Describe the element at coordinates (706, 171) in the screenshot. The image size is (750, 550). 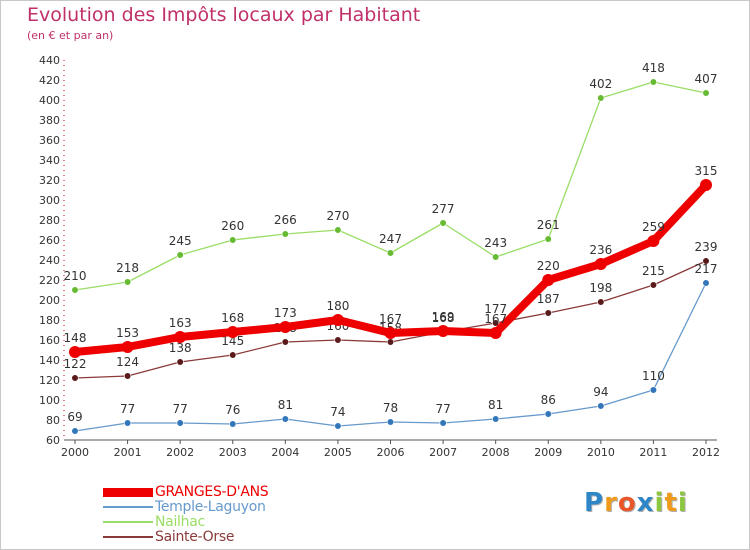
I see `data-label: 315` at that location.